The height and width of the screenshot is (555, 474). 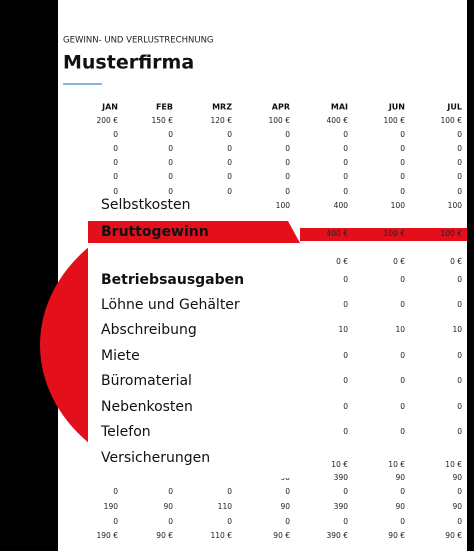 I want to click on cell: 400 €, so click(x=338, y=233).